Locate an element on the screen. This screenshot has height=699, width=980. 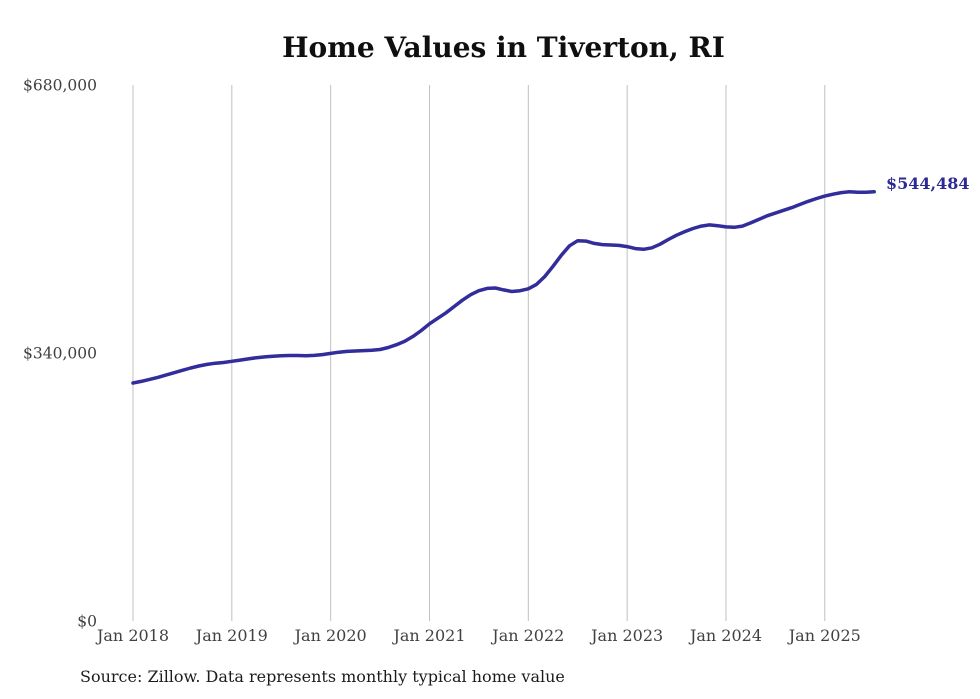
x-tick-label: Jan 2023 is located at coordinates (626, 635).